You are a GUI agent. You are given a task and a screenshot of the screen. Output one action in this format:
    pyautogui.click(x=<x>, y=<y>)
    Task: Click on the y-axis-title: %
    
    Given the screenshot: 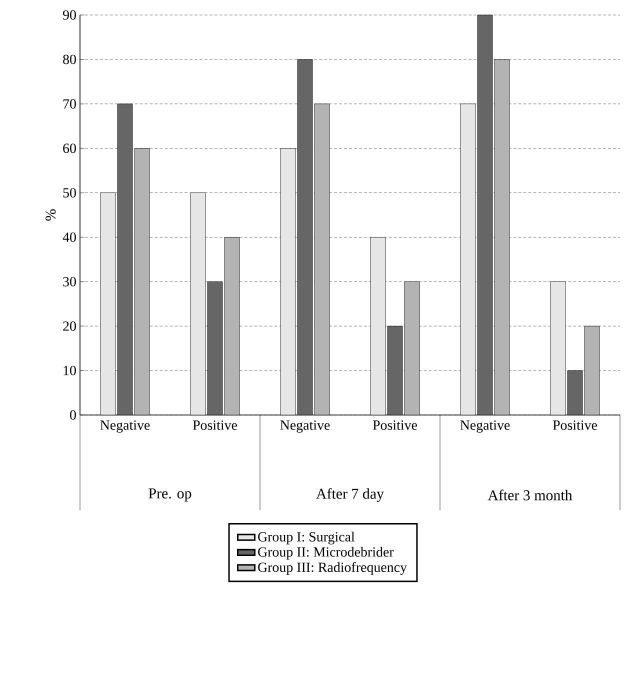 What is the action you would take?
    pyautogui.click(x=51, y=215)
    